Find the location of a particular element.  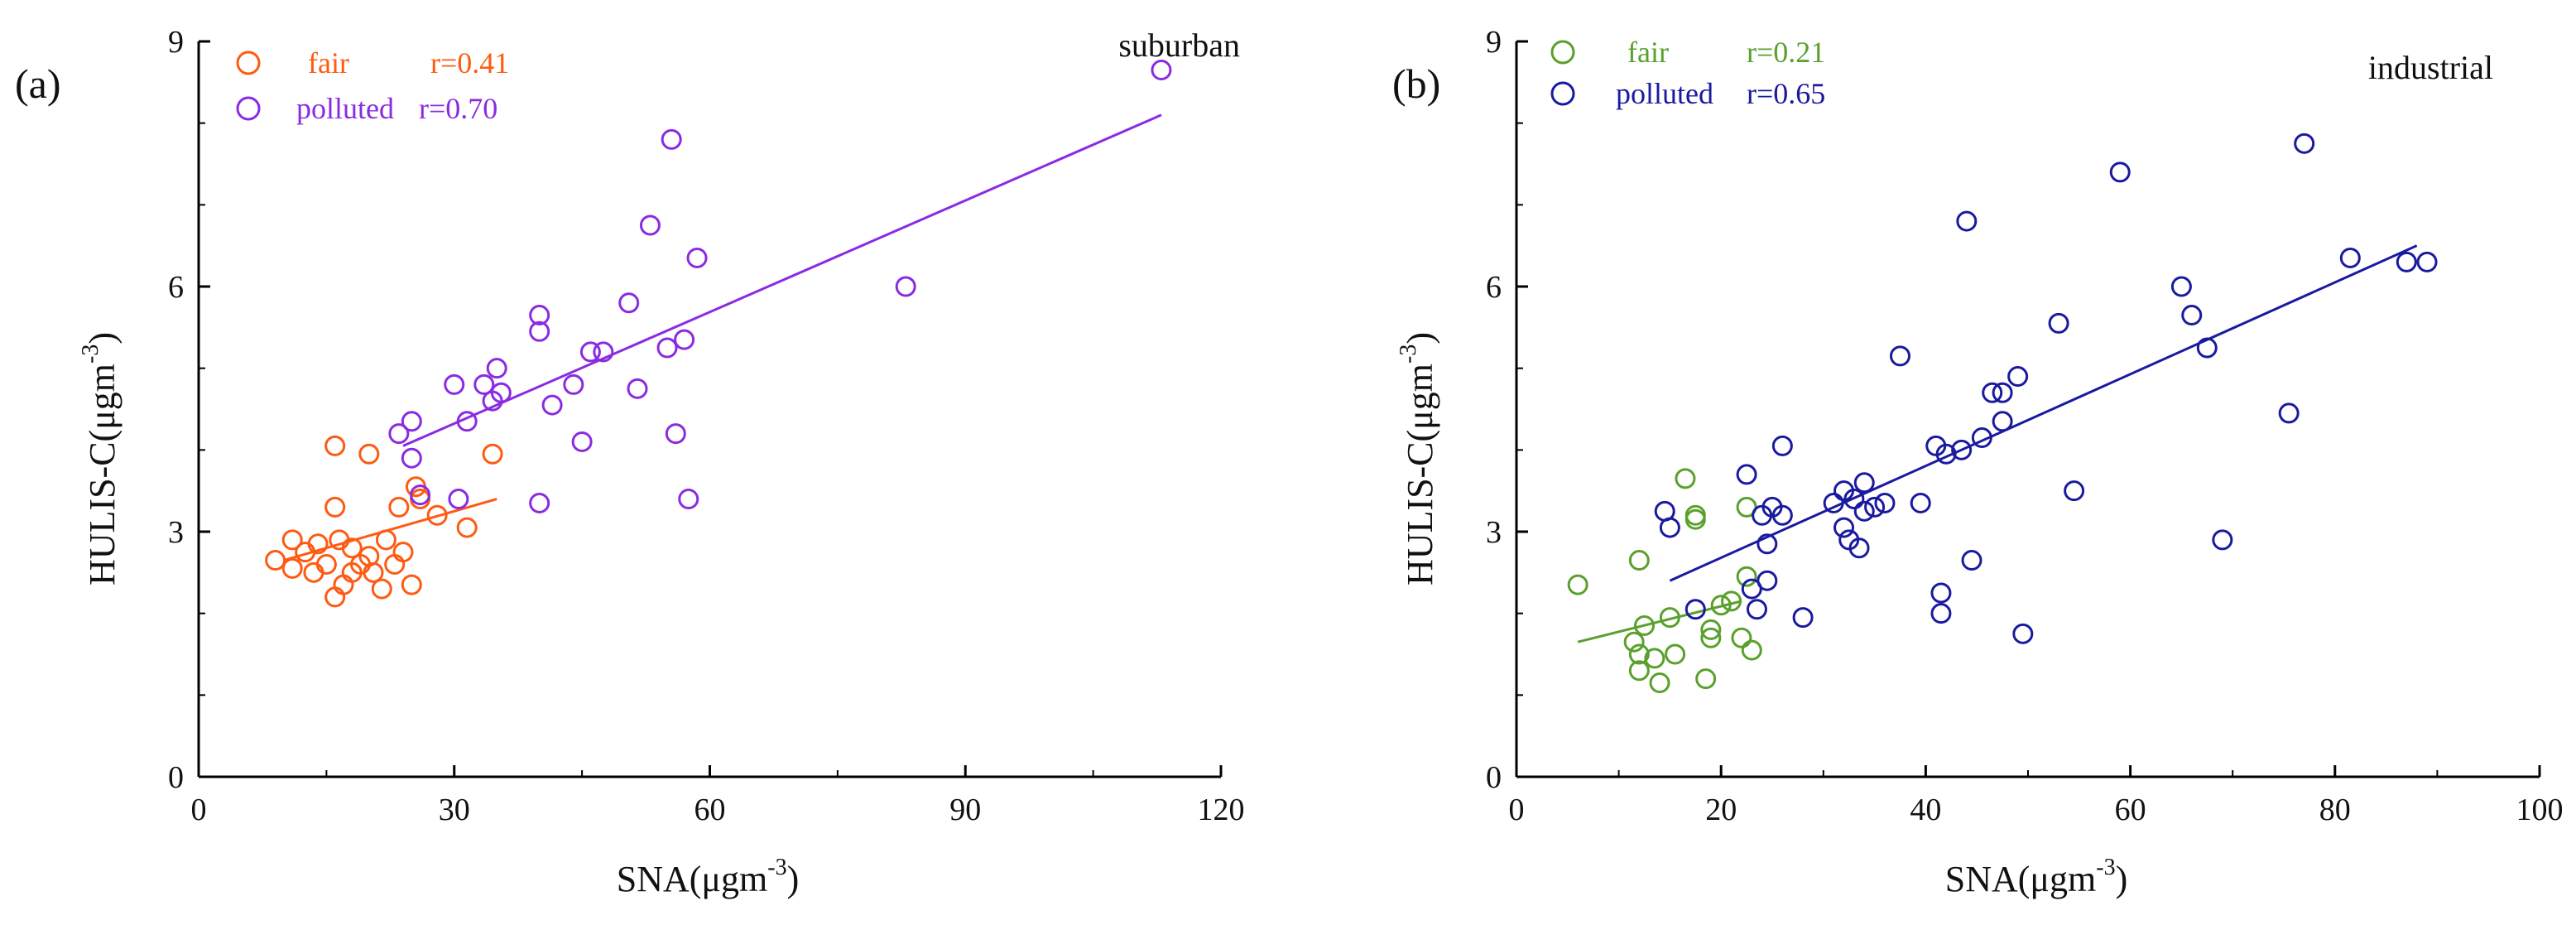

x-axis-title-close: ) is located at coordinates (2122, 879).